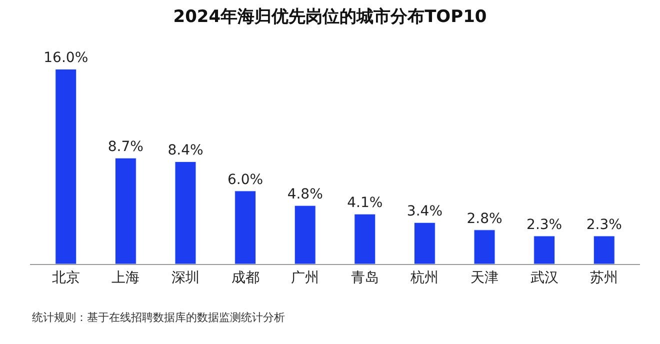 The height and width of the screenshot is (344, 660). I want to click on x-tick-label: 武汉, so click(544, 278).